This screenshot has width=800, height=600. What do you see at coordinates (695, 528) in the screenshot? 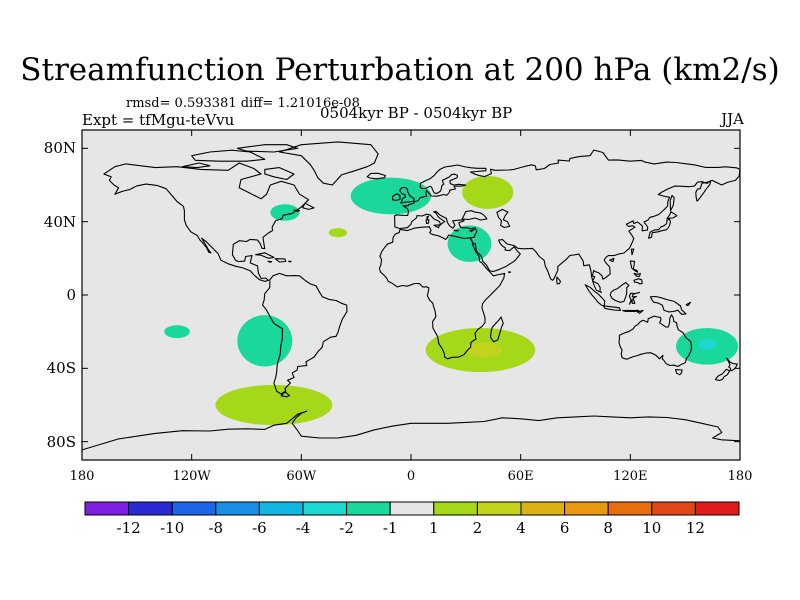
I see `colorbar-label: 12` at bounding box center [695, 528].